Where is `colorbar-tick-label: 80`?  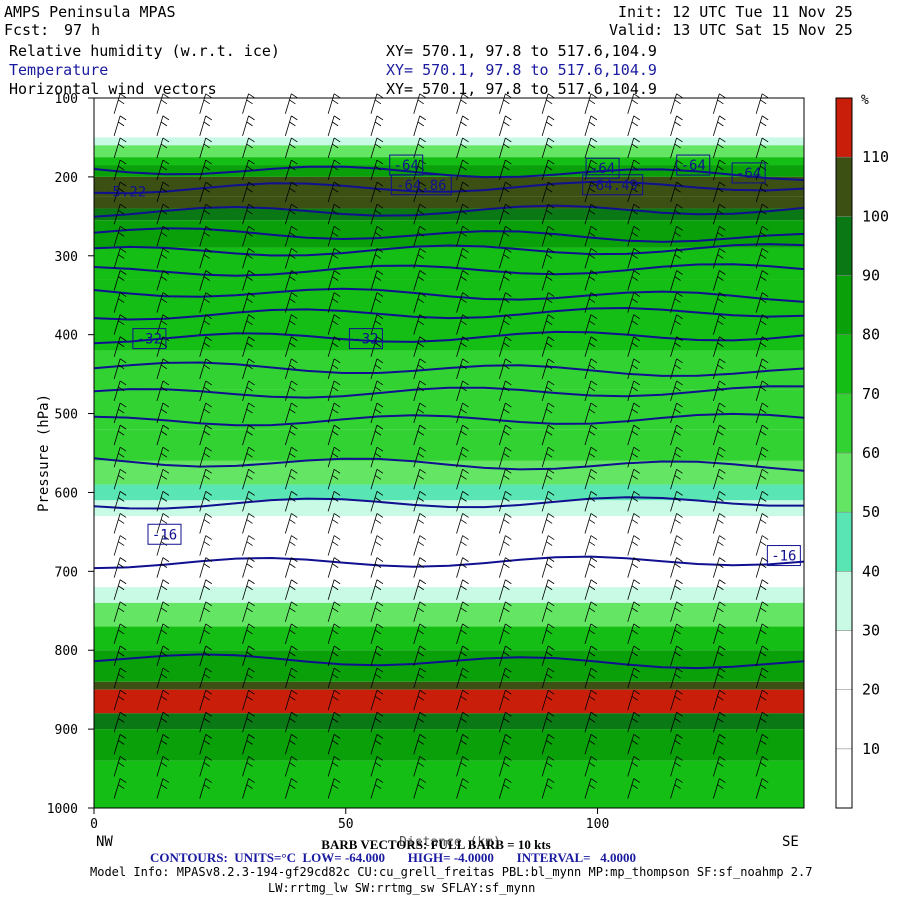 colorbar-tick-label: 80 is located at coordinates (871, 335).